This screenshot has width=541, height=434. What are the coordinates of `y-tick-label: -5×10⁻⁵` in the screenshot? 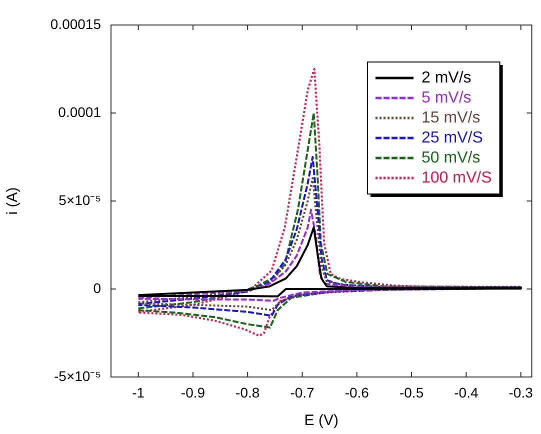 It's located at (77, 376).